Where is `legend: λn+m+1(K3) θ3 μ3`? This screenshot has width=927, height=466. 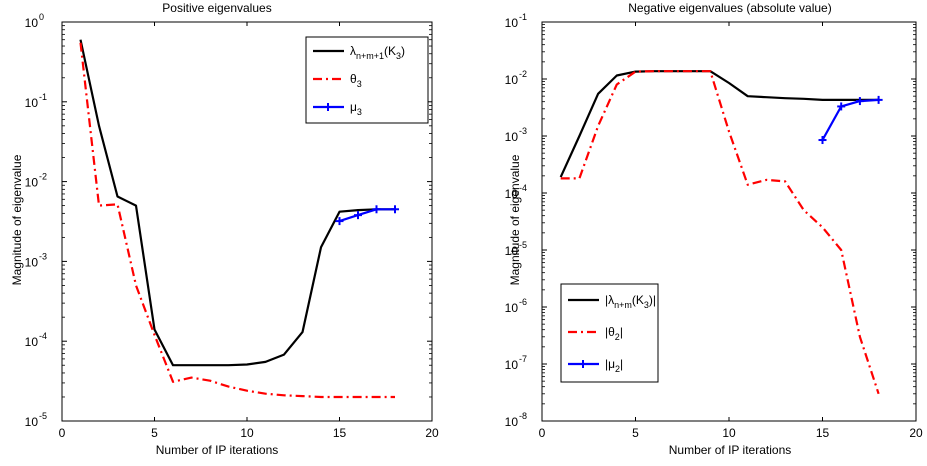
legend: λn+m+1(K3) θ3 μ3 is located at coordinates (367, 80).